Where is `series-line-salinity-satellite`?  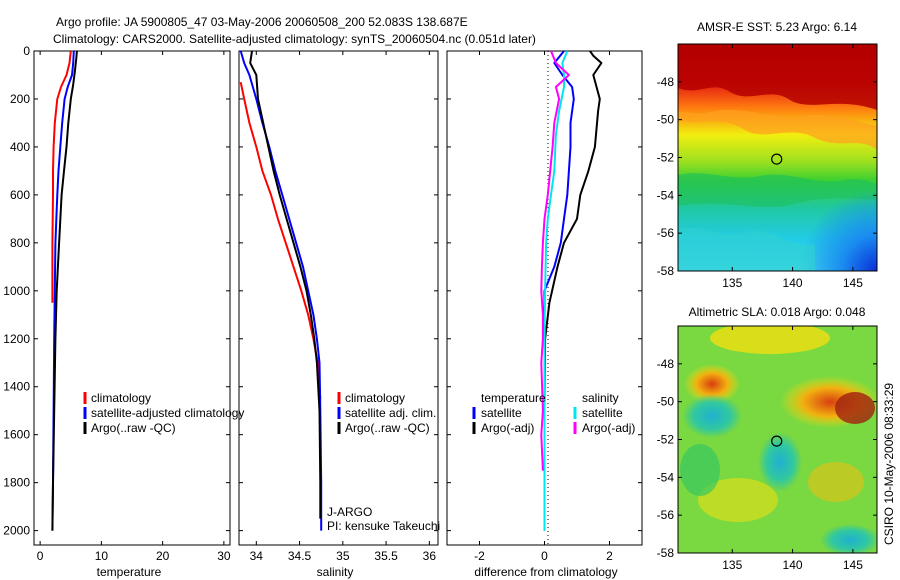 series-line-salinity-satellite is located at coordinates (556, 291).